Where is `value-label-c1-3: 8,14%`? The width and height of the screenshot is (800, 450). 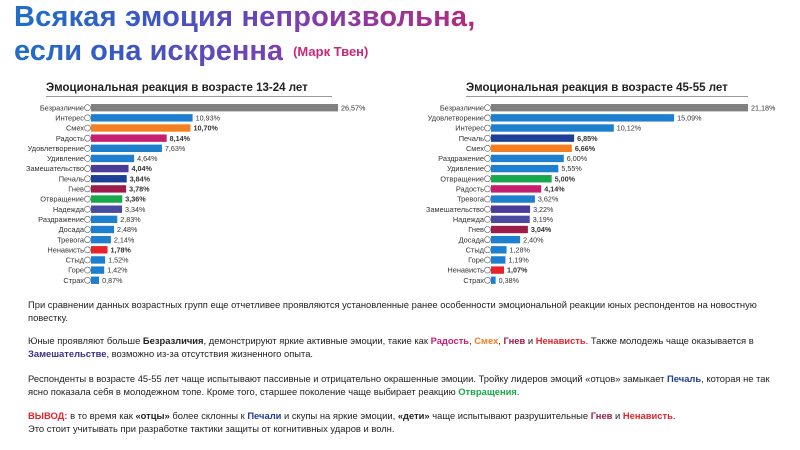
value-label-c1-3: 8,14% is located at coordinates (180, 138).